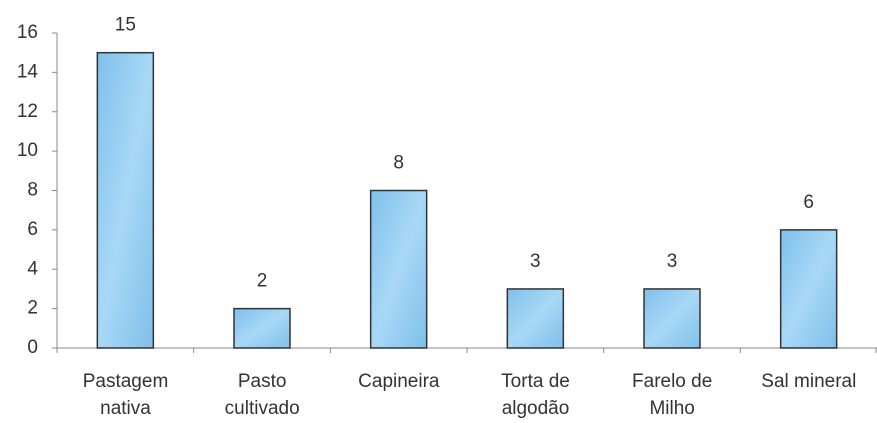  What do you see at coordinates (262, 281) in the screenshot?
I see `value-label: 2` at bounding box center [262, 281].